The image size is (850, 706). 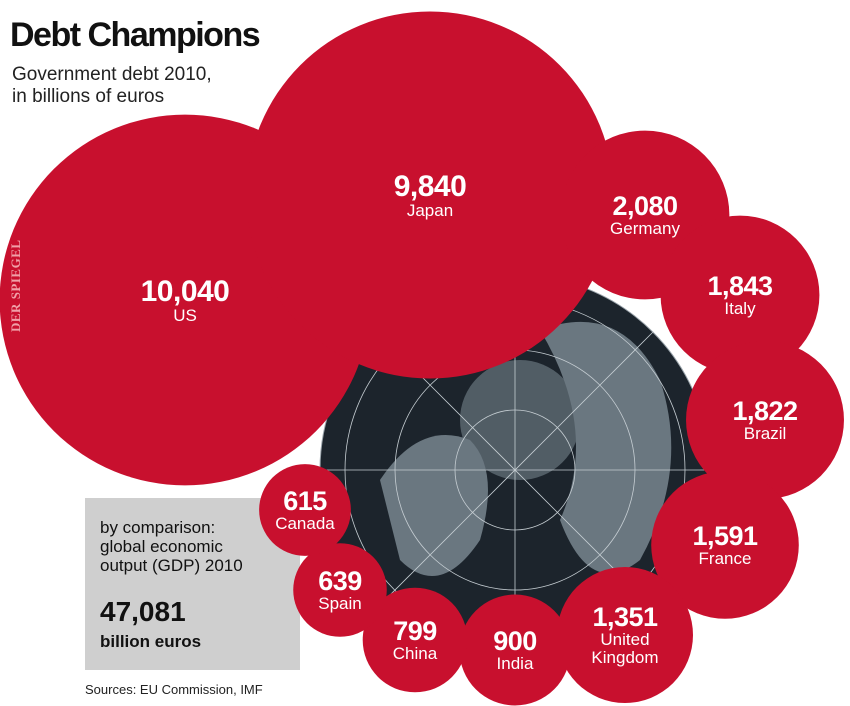 I want to click on comparison-unit: billion euros, so click(x=151, y=641).